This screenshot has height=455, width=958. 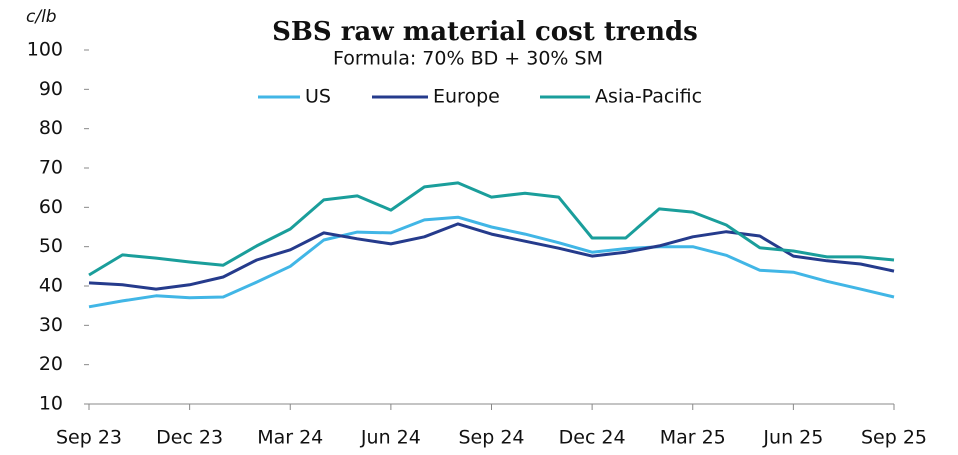 I want to click on y-tick-label: 100, so click(x=45, y=50).